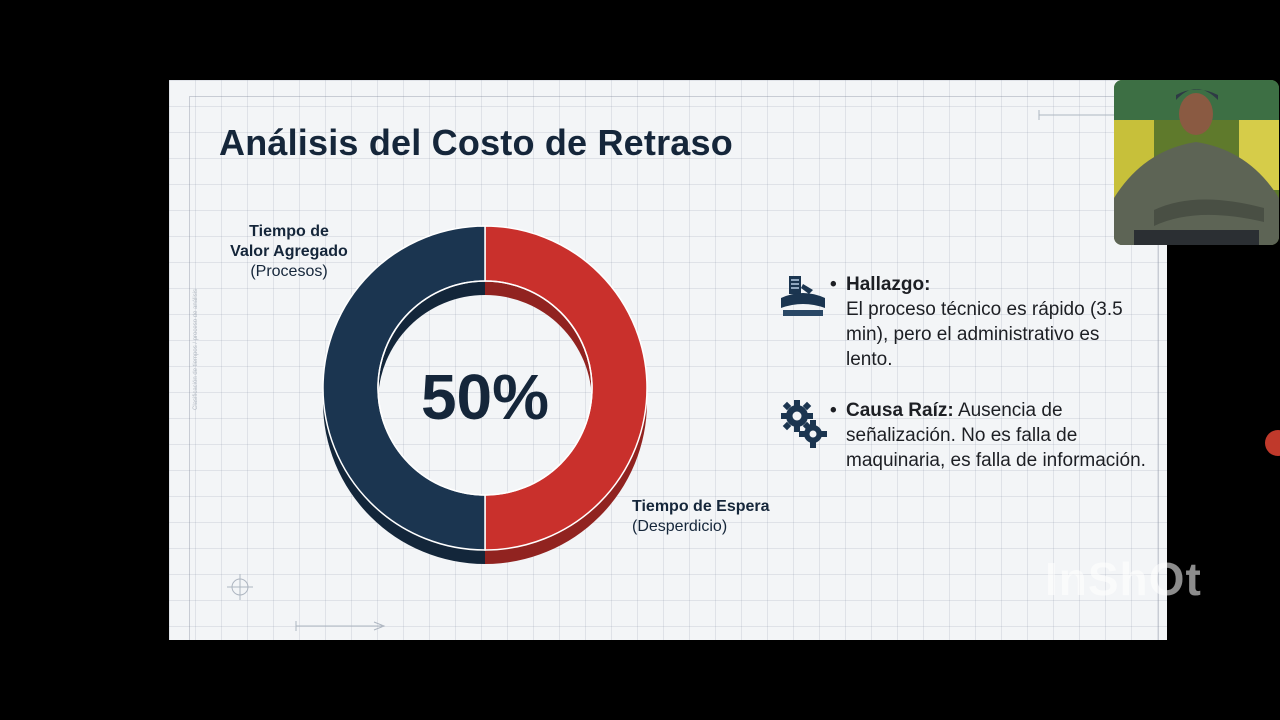 The width and height of the screenshot is (1280, 720). I want to click on donut-chart: 50%, so click(485, 394).